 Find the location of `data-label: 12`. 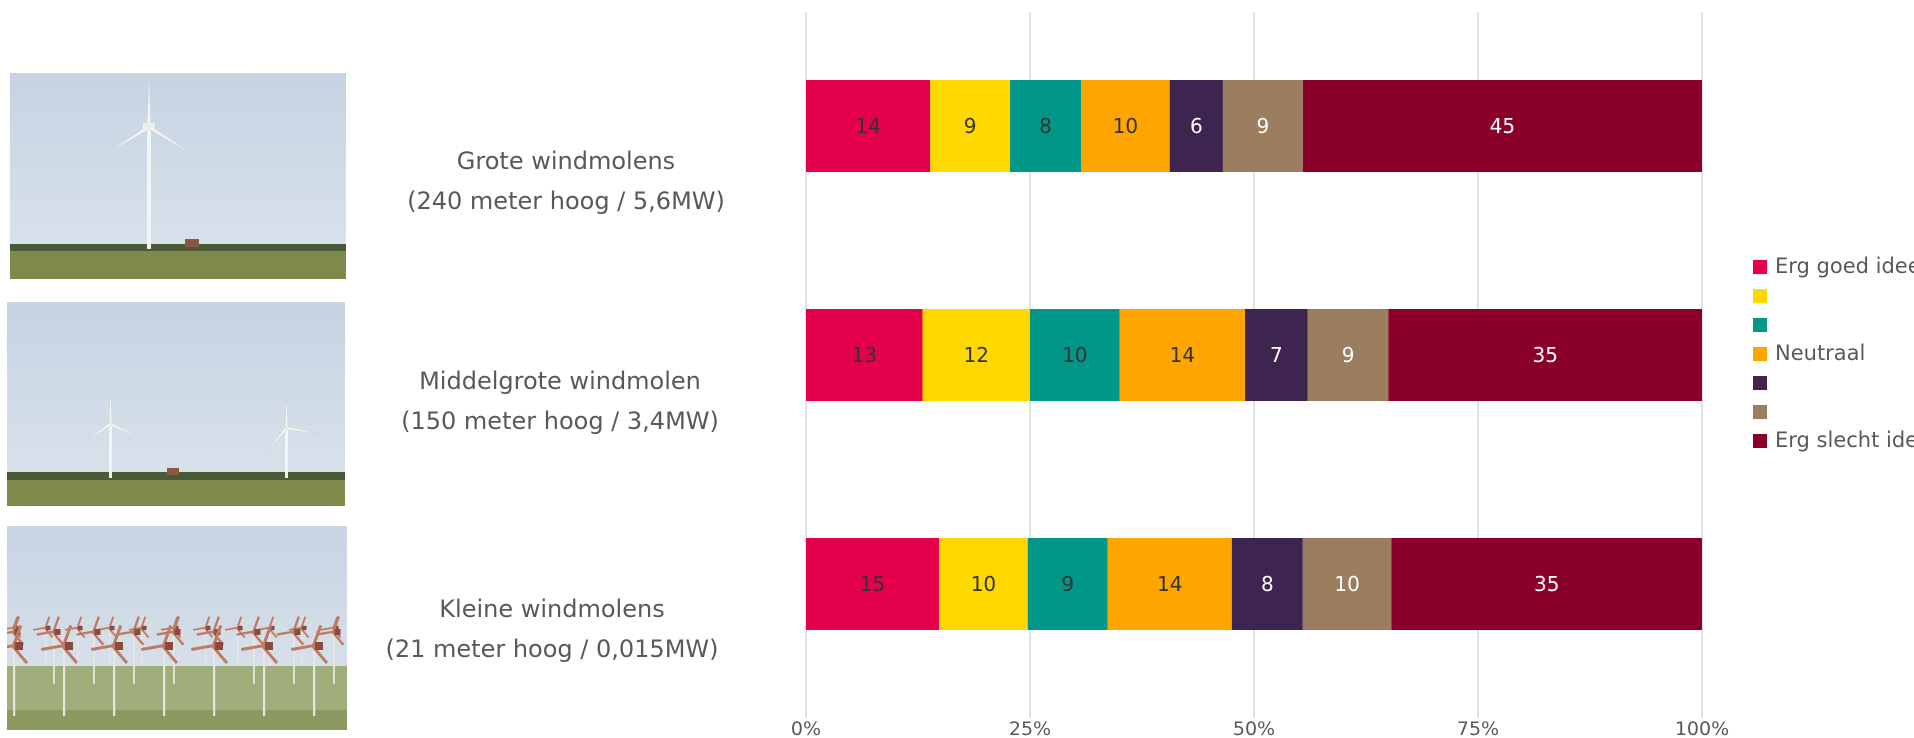

data-label: 12 is located at coordinates (976, 355).